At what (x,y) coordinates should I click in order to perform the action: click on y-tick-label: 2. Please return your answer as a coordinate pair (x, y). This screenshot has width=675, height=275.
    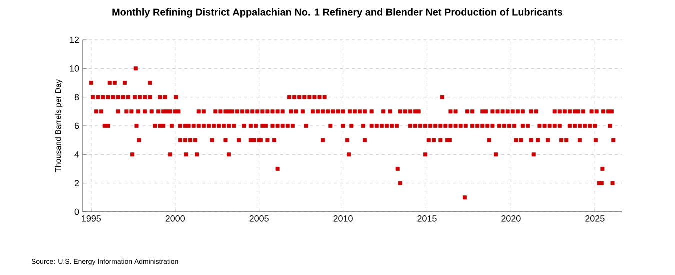
    Looking at the image, I should click on (77, 183).